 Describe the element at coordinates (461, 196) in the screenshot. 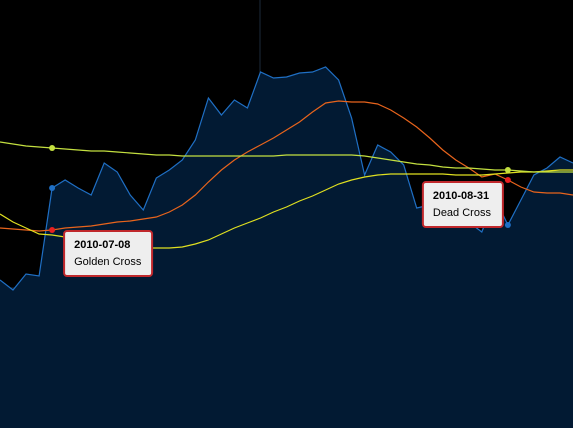

I see `annotation-date: 2010-08-31` at that location.